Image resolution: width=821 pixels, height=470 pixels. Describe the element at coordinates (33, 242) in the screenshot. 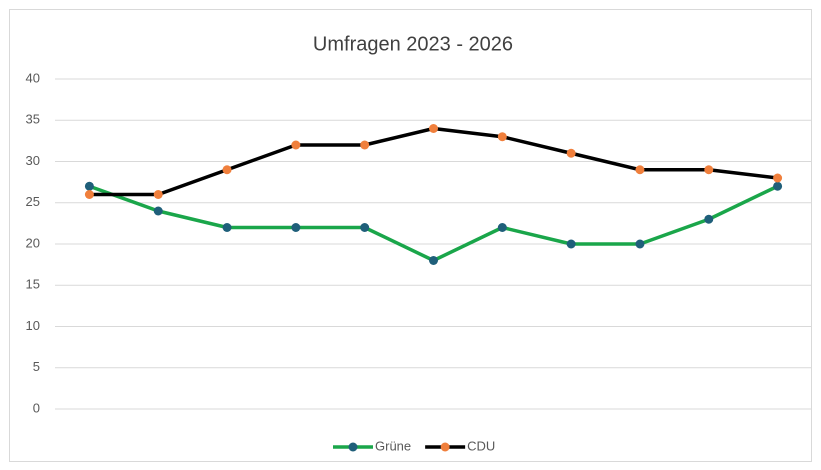

I see `y-tick-label: 20` at that location.